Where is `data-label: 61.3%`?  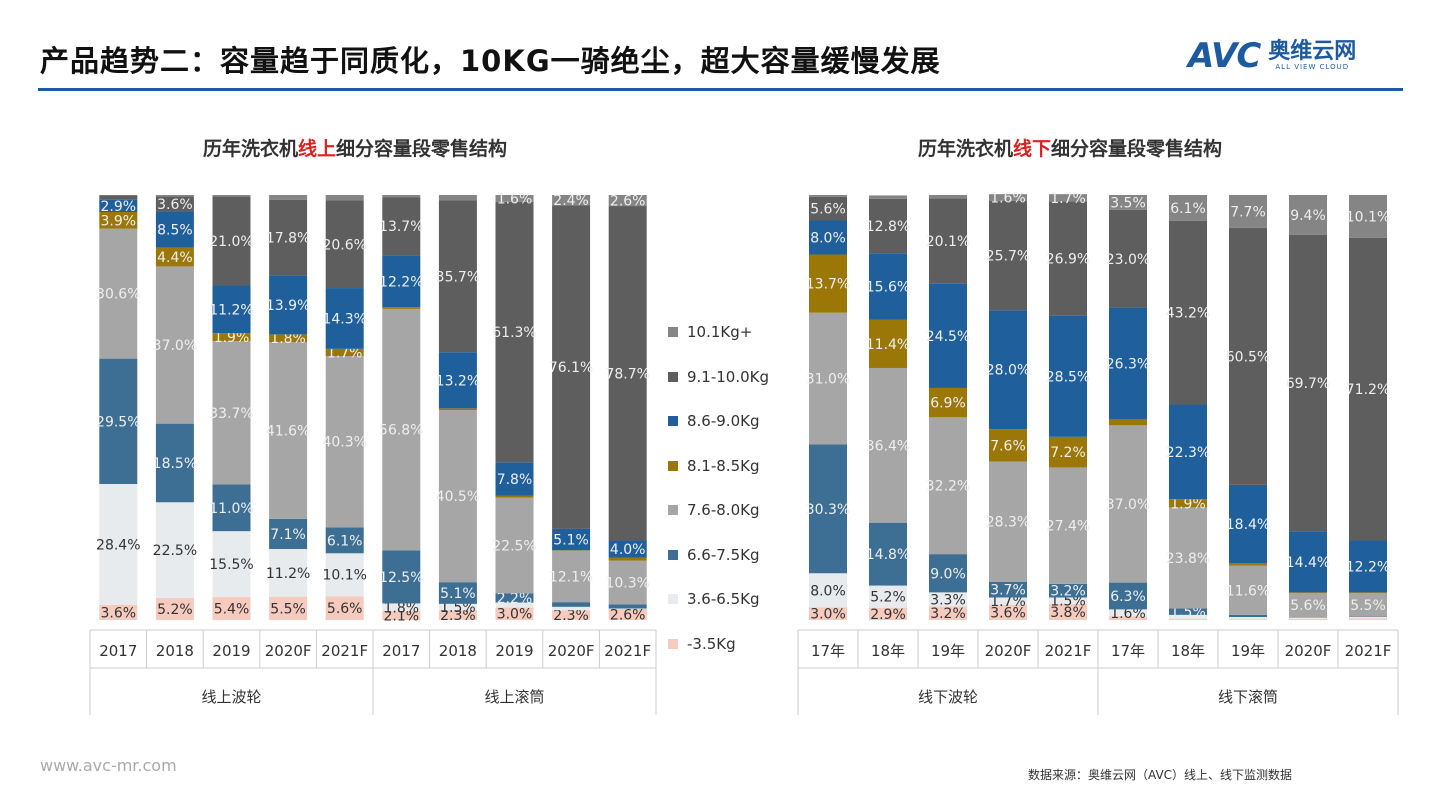
data-label: 61.3% is located at coordinates (514, 333).